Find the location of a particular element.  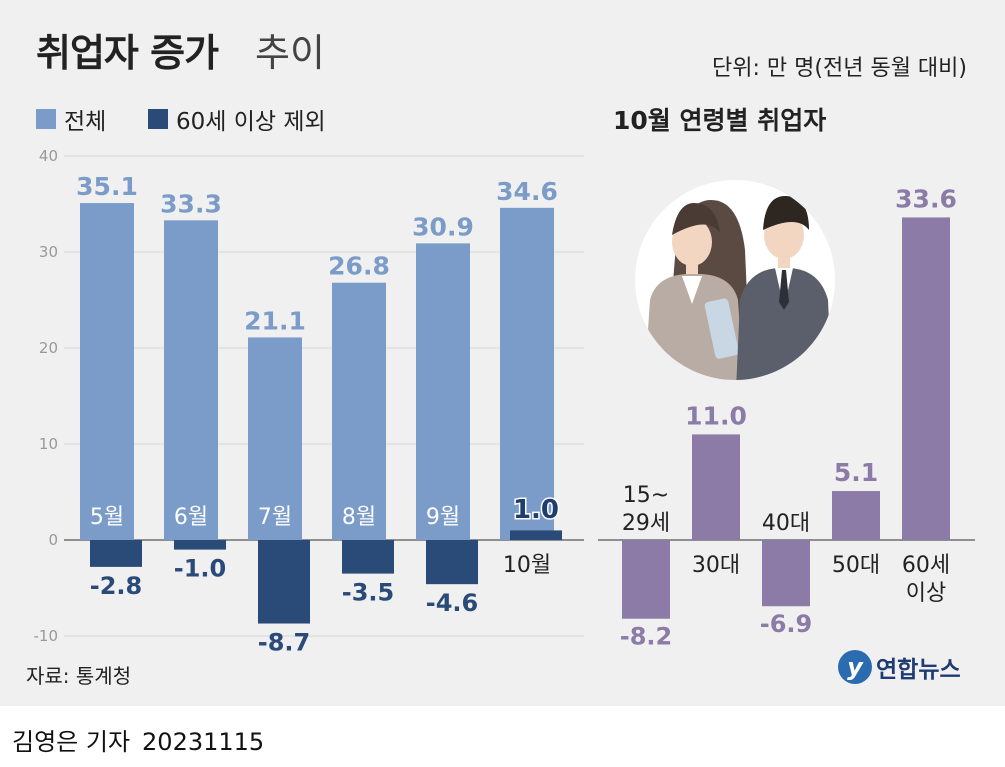

x-category-label: 60세 is located at coordinates (926, 565).